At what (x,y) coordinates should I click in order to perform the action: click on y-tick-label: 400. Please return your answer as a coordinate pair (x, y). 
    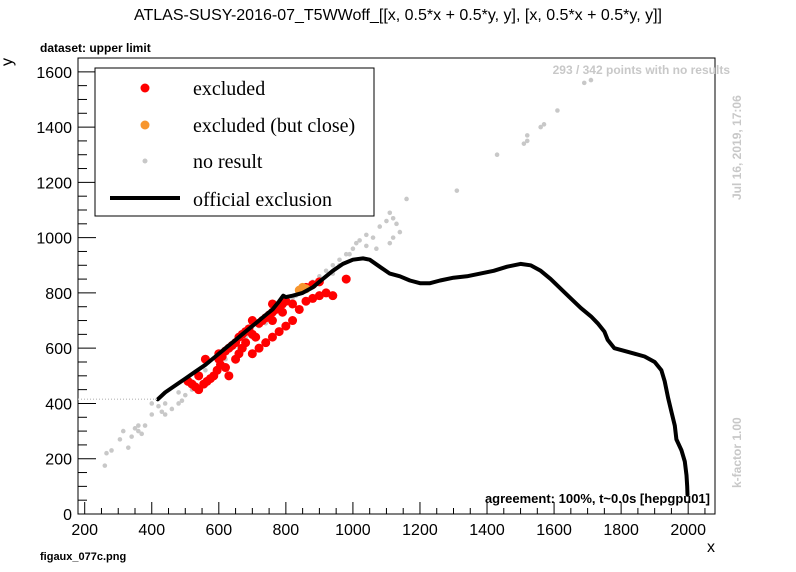
    Looking at the image, I should click on (58, 404).